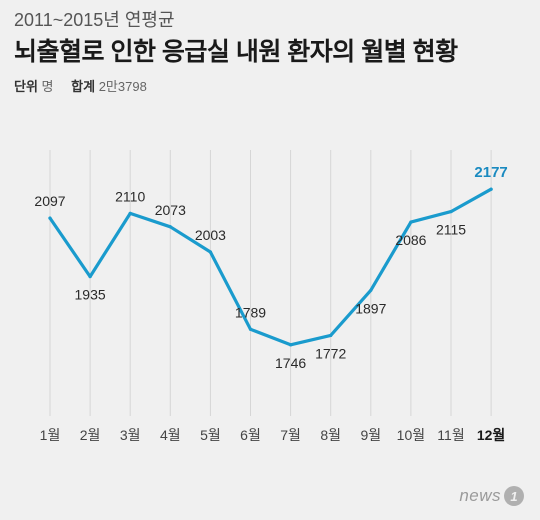  What do you see at coordinates (451, 230) in the screenshot?
I see `data-label-11: 2115` at bounding box center [451, 230].